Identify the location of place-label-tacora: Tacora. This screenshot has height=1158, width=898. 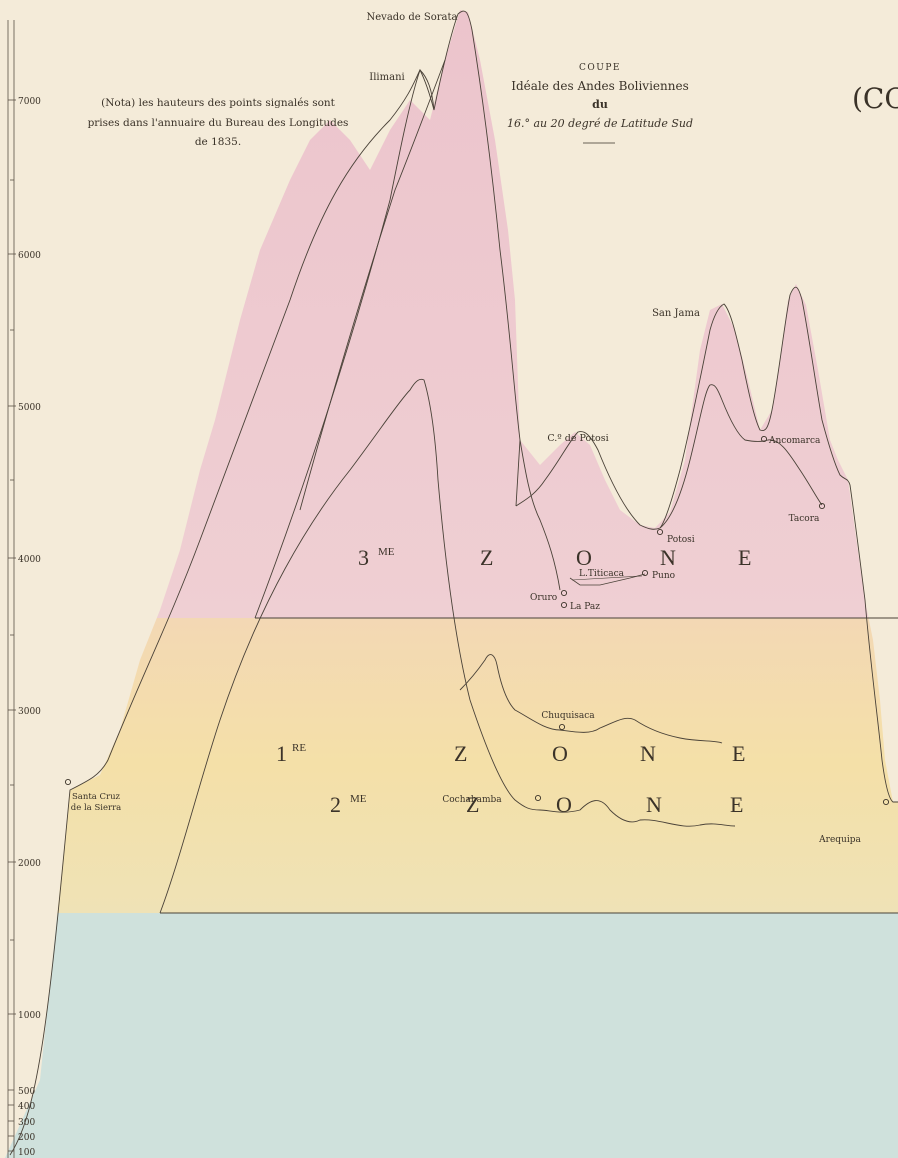
(804, 519).